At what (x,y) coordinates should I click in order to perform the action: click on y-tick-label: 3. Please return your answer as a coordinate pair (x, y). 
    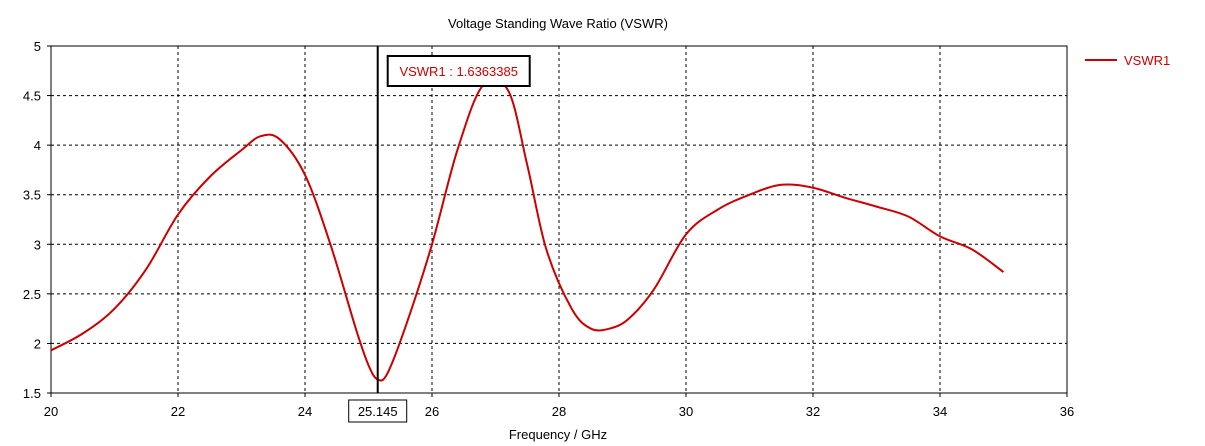
    Looking at the image, I should click on (37, 244).